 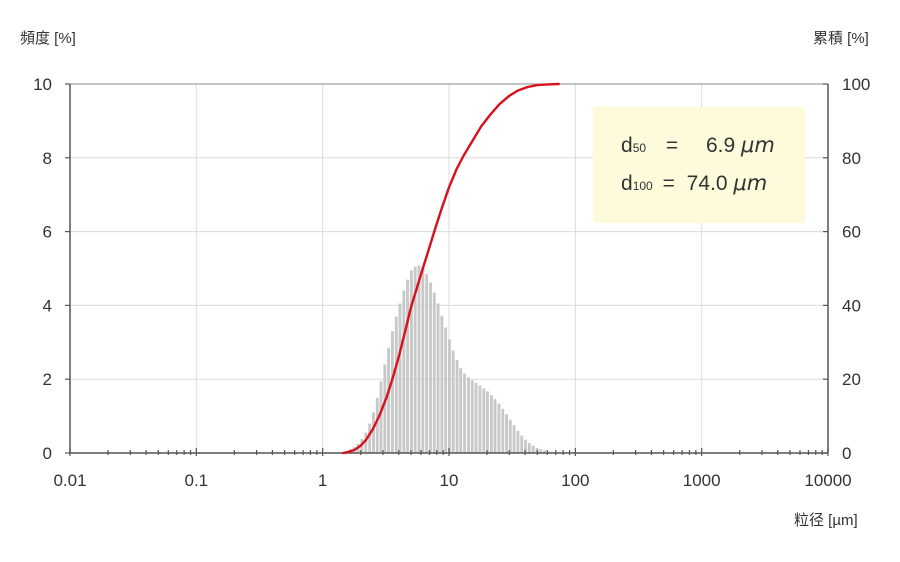 What do you see at coordinates (851, 158) in the screenshot?
I see `y-right-tick-label-4: 80` at bounding box center [851, 158].